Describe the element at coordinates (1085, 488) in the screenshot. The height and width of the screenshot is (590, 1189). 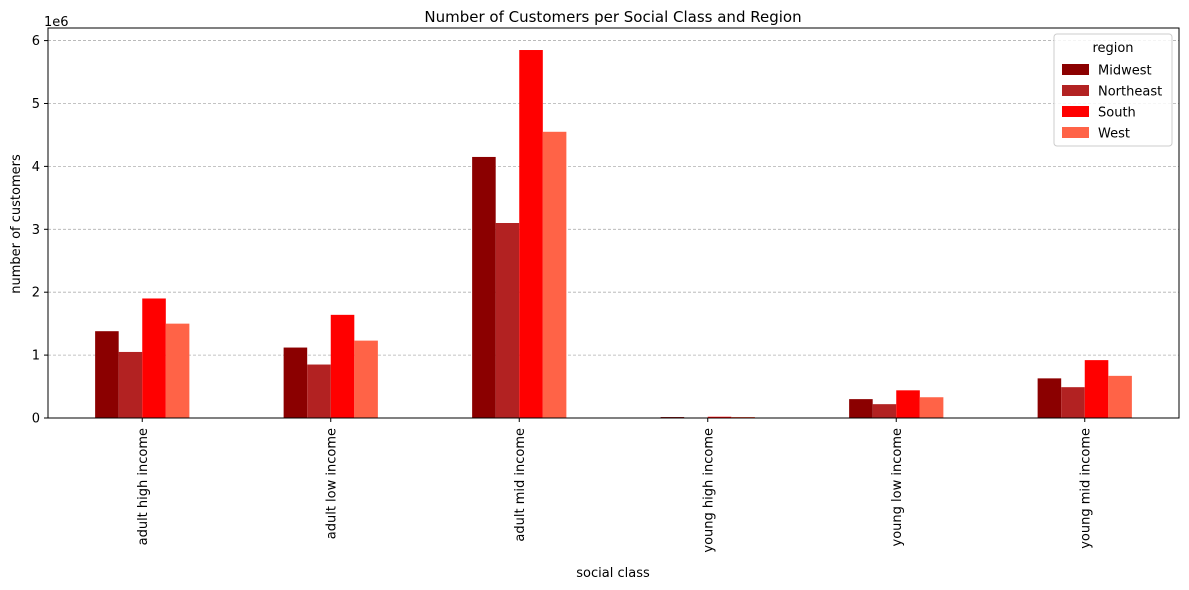
I see `x-tick-label: young mid income` at that location.